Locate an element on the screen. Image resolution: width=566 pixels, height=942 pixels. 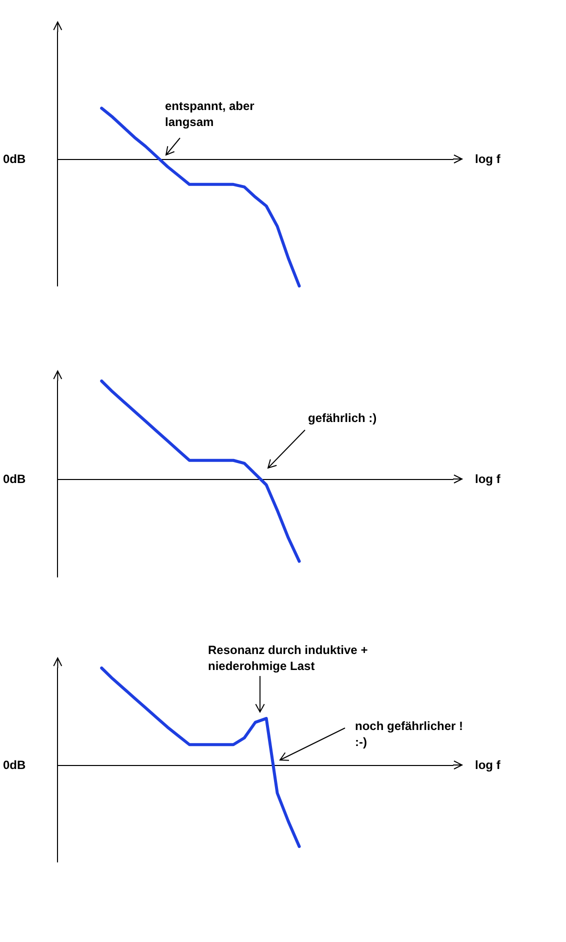
annotation: gefährlich :) is located at coordinates (342, 418).